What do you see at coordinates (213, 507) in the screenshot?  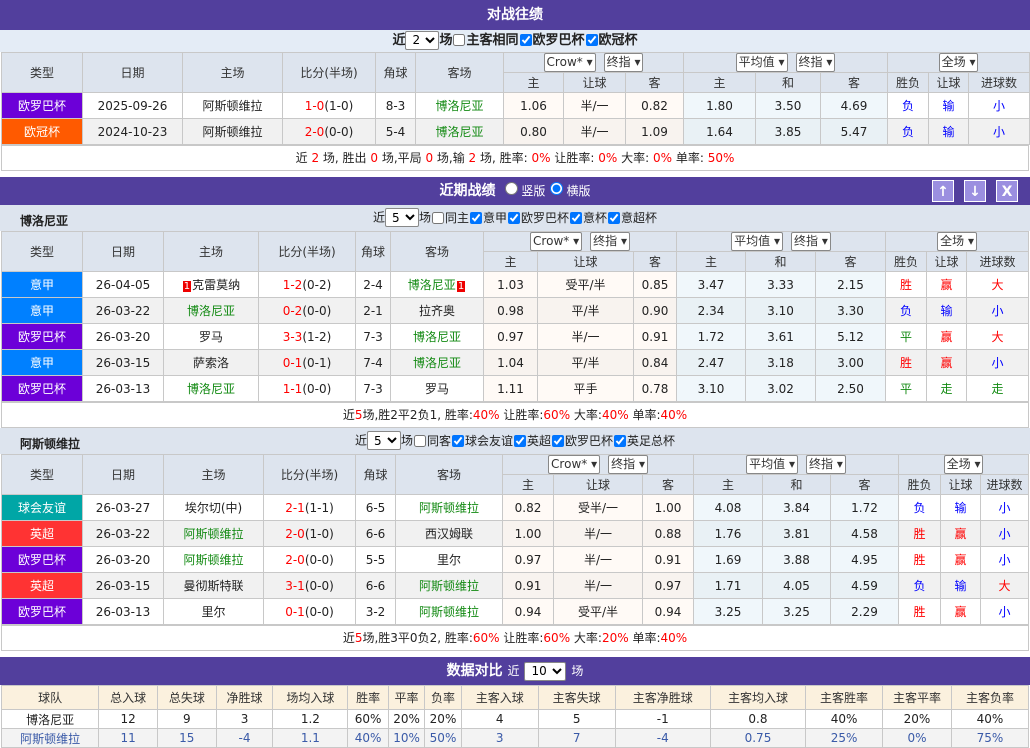 I see `home-team: 埃尔切(中)` at bounding box center [213, 507].